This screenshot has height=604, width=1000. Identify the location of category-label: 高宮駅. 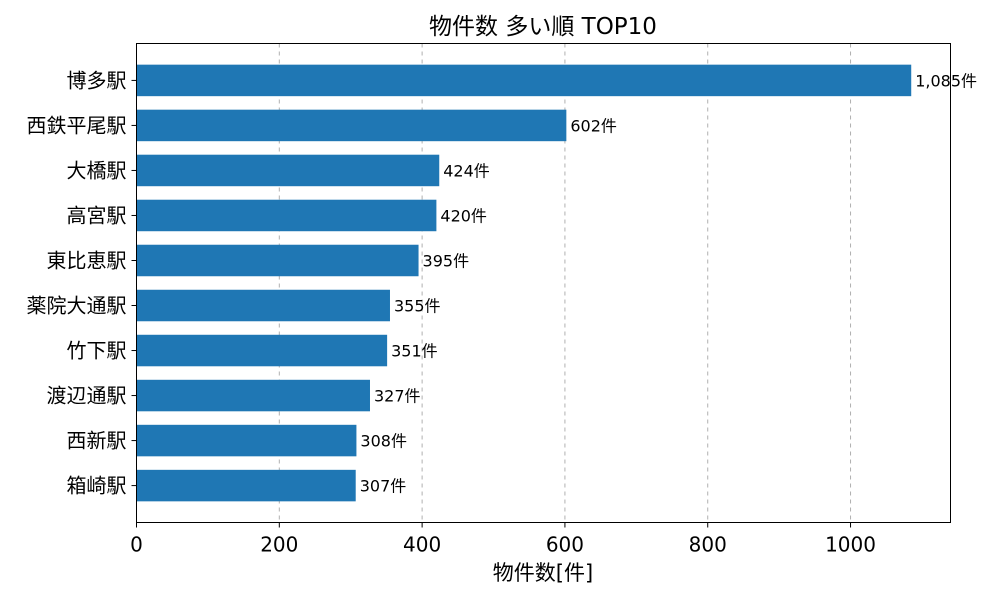
(97, 215).